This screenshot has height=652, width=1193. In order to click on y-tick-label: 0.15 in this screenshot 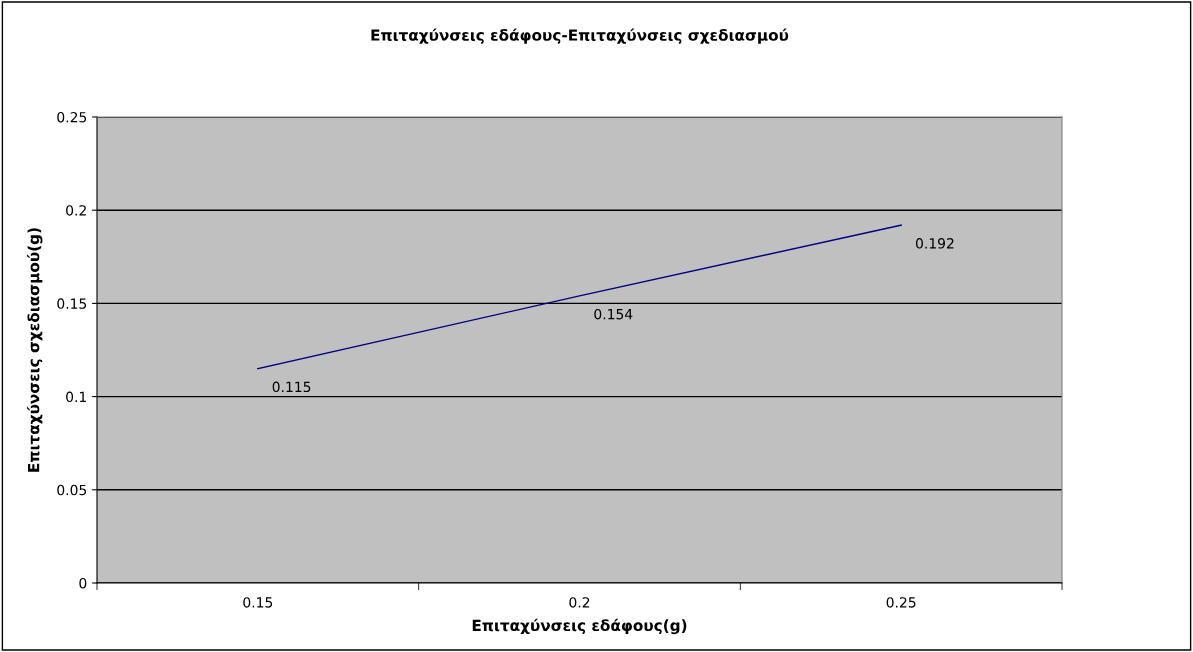, I will do `click(72, 303)`.